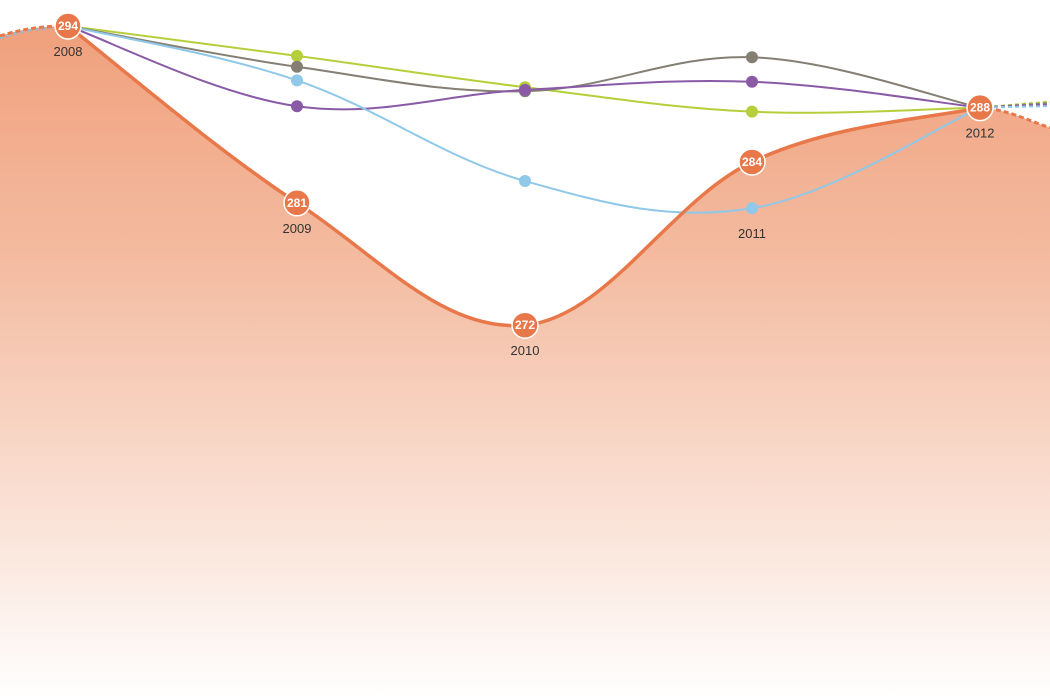 Image resolution: width=1050 pixels, height=700 pixels. What do you see at coordinates (752, 57) in the screenshot?
I see `series-2-point-2011` at bounding box center [752, 57].